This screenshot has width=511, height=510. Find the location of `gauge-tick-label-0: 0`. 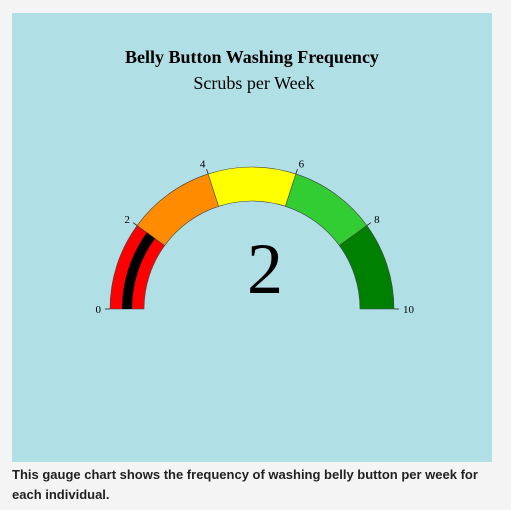

gauge-tick-label-0: 0 is located at coordinates (99, 310).